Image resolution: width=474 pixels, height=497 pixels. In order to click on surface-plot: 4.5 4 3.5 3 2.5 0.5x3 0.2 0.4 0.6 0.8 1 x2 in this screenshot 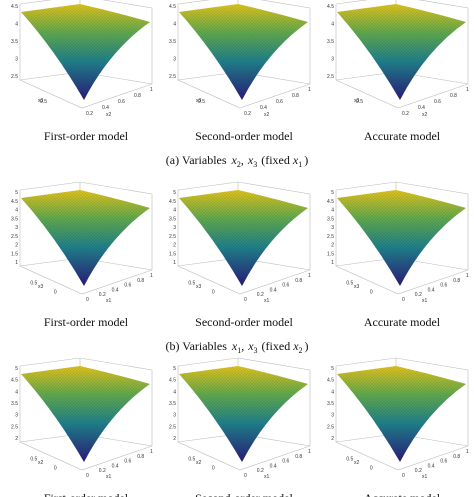, I will do `click(82, 59)`.